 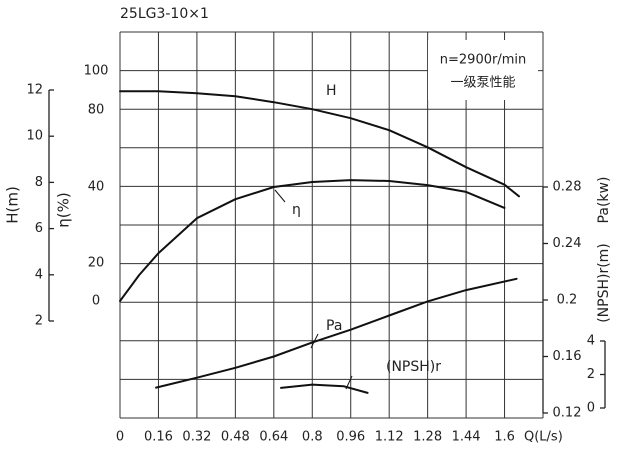 I want to click on x-tick-label: 0.16, so click(x=158, y=437).